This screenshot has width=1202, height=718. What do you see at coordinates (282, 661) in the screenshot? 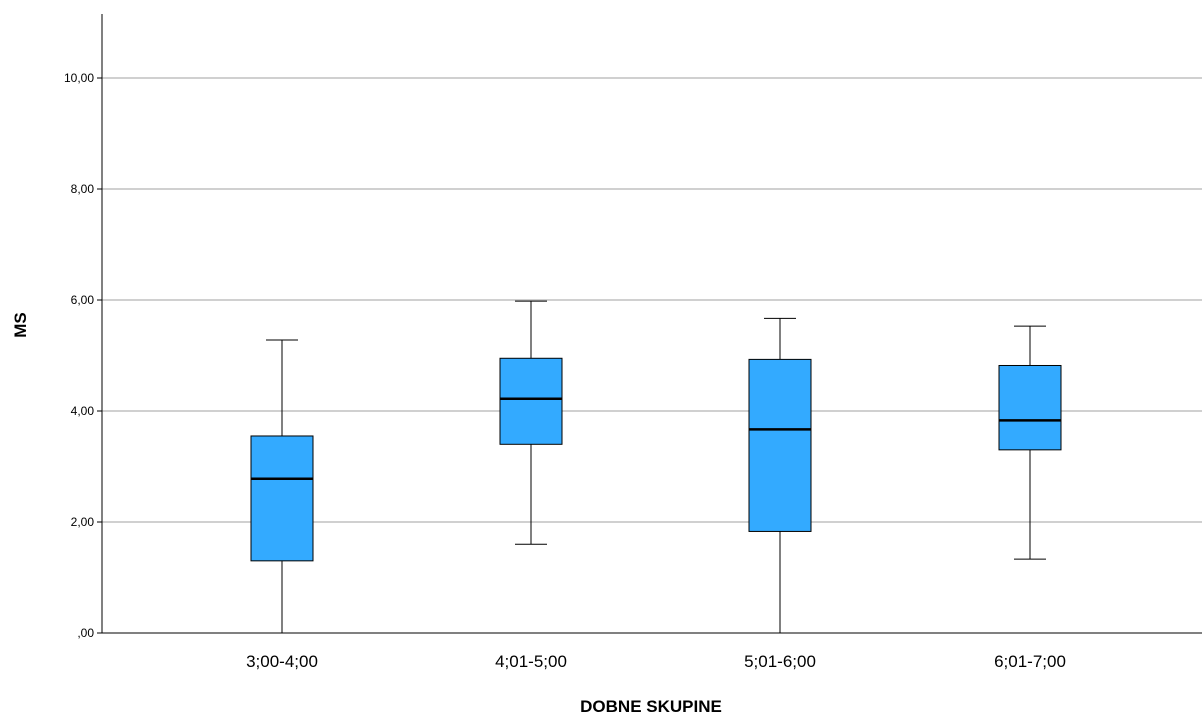
I see `x-category-label: 3;00-4;00` at bounding box center [282, 661].